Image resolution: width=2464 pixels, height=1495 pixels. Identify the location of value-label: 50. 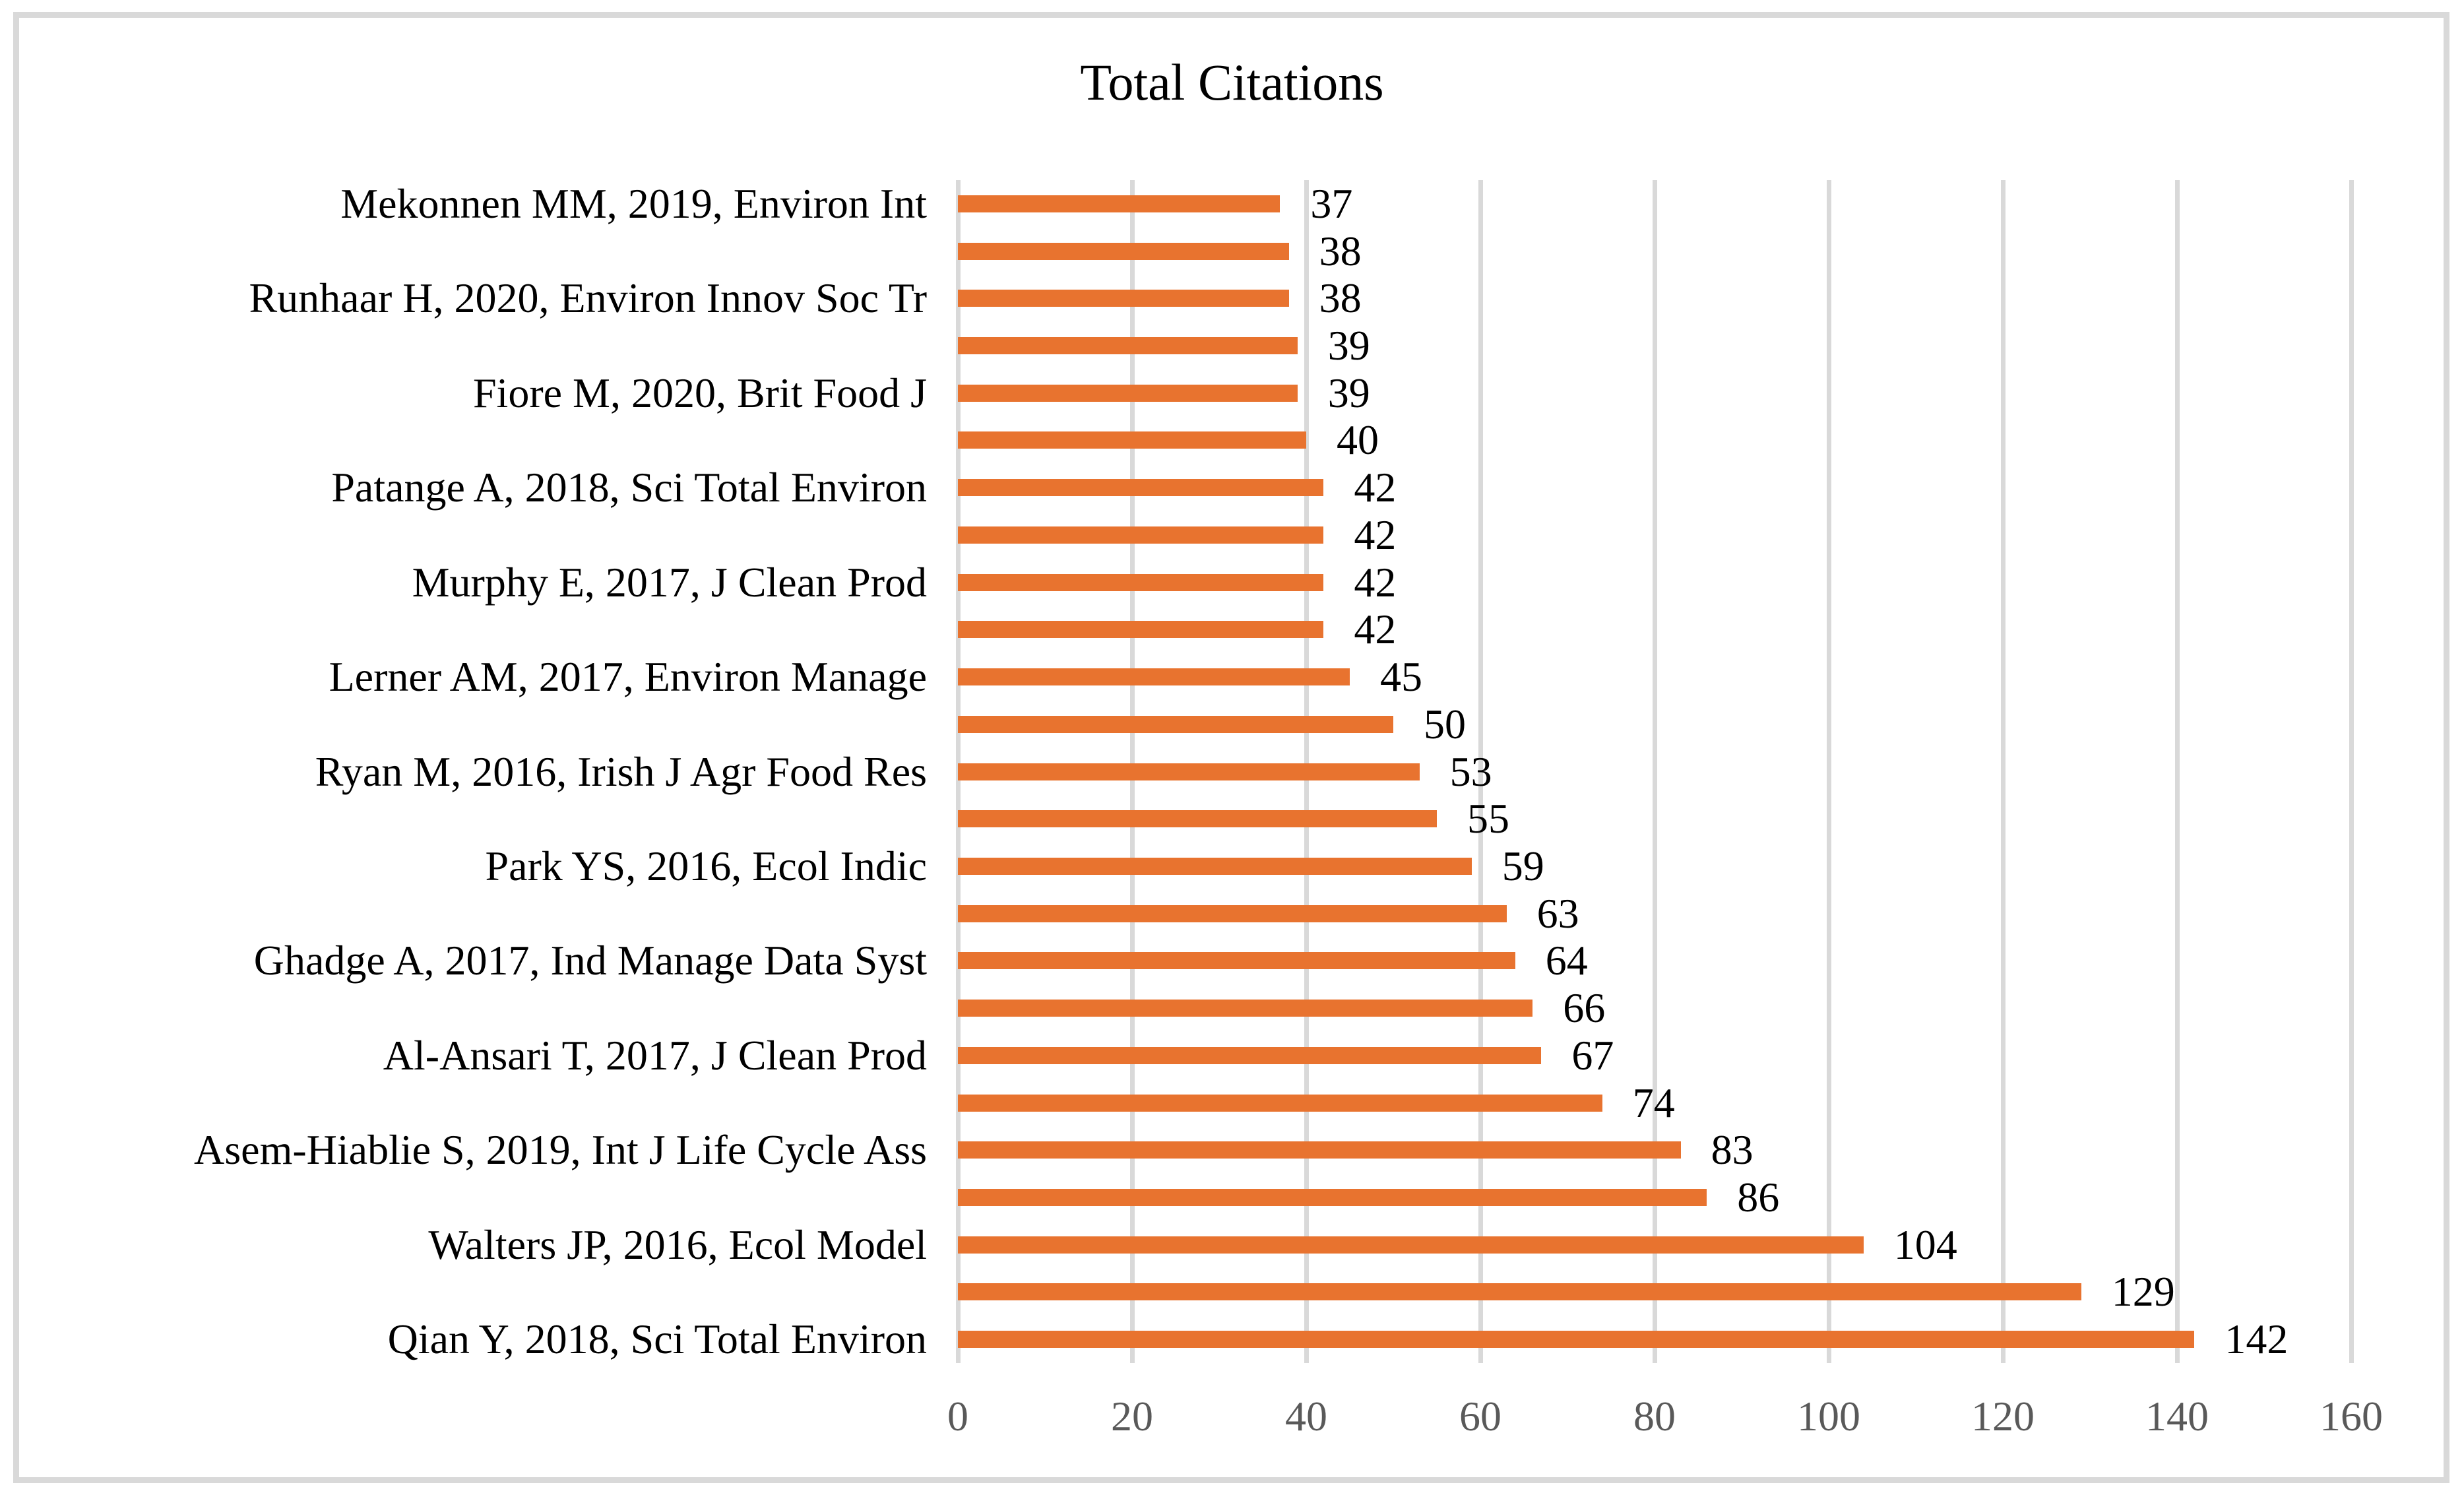
(1445, 724).